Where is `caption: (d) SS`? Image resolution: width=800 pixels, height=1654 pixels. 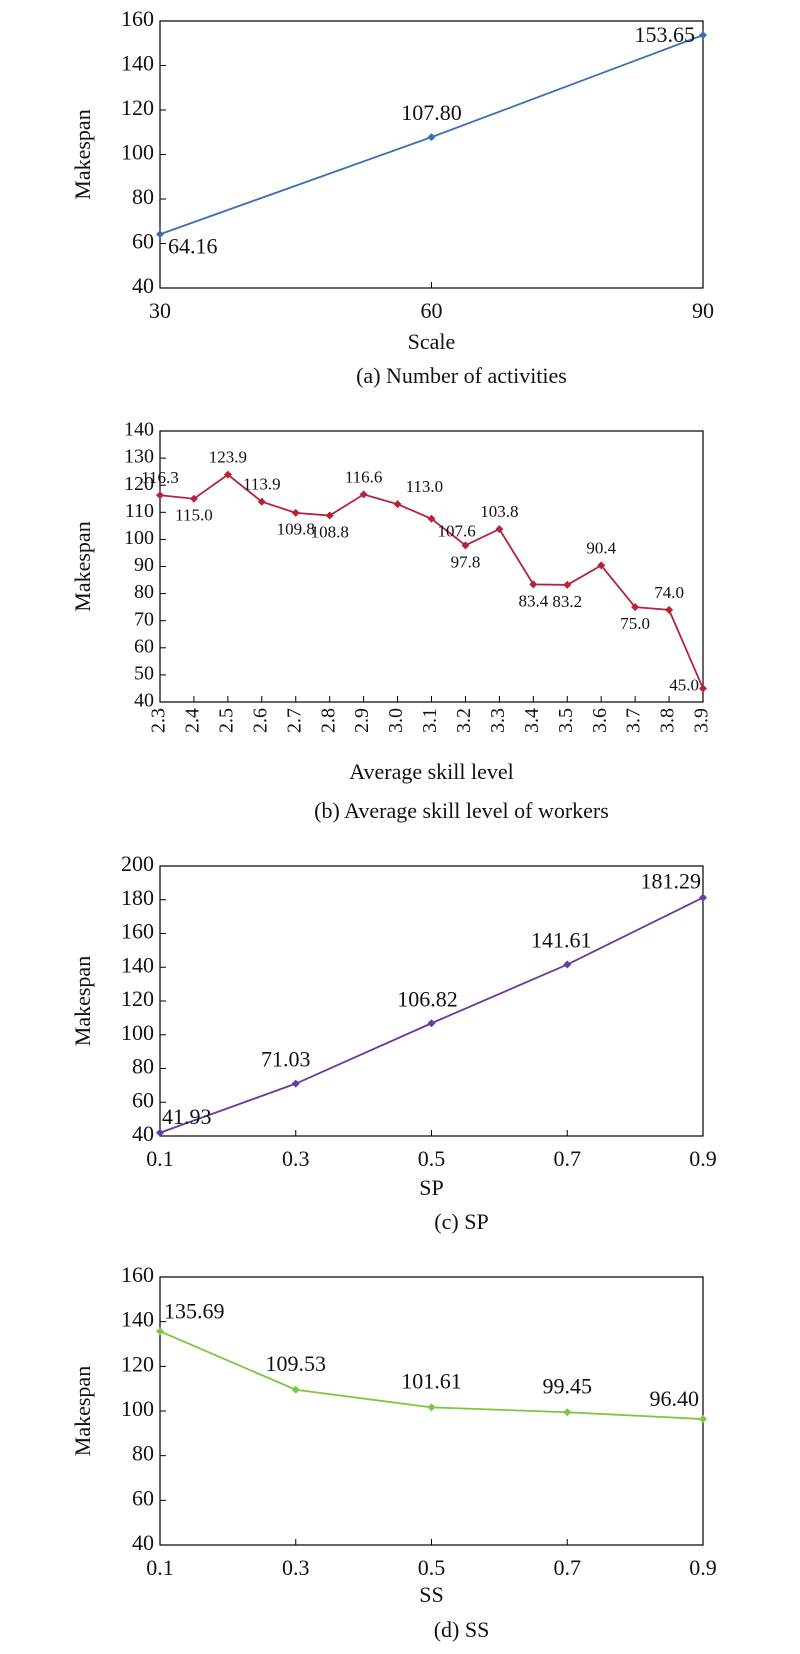
caption: (d) SS is located at coordinates (462, 1629).